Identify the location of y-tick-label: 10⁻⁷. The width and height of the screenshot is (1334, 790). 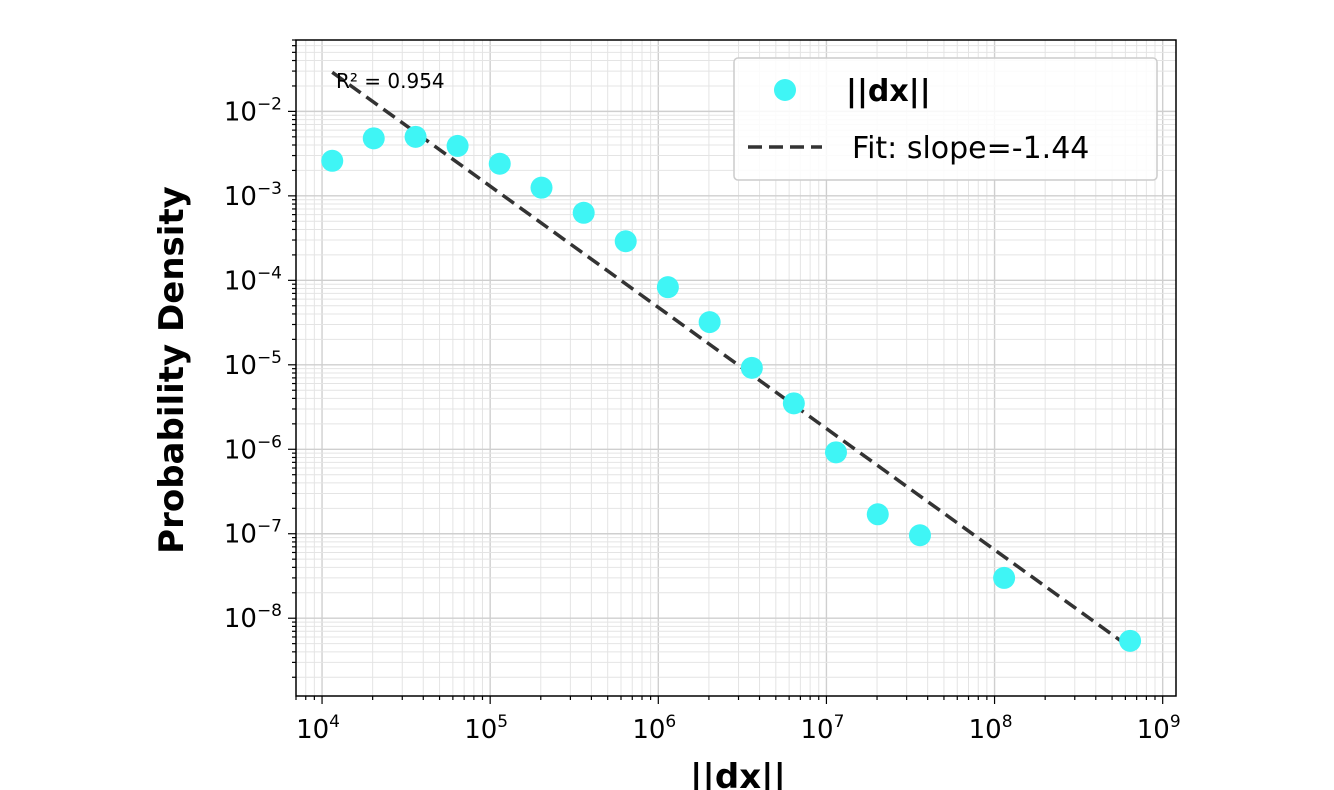
(253, 533).